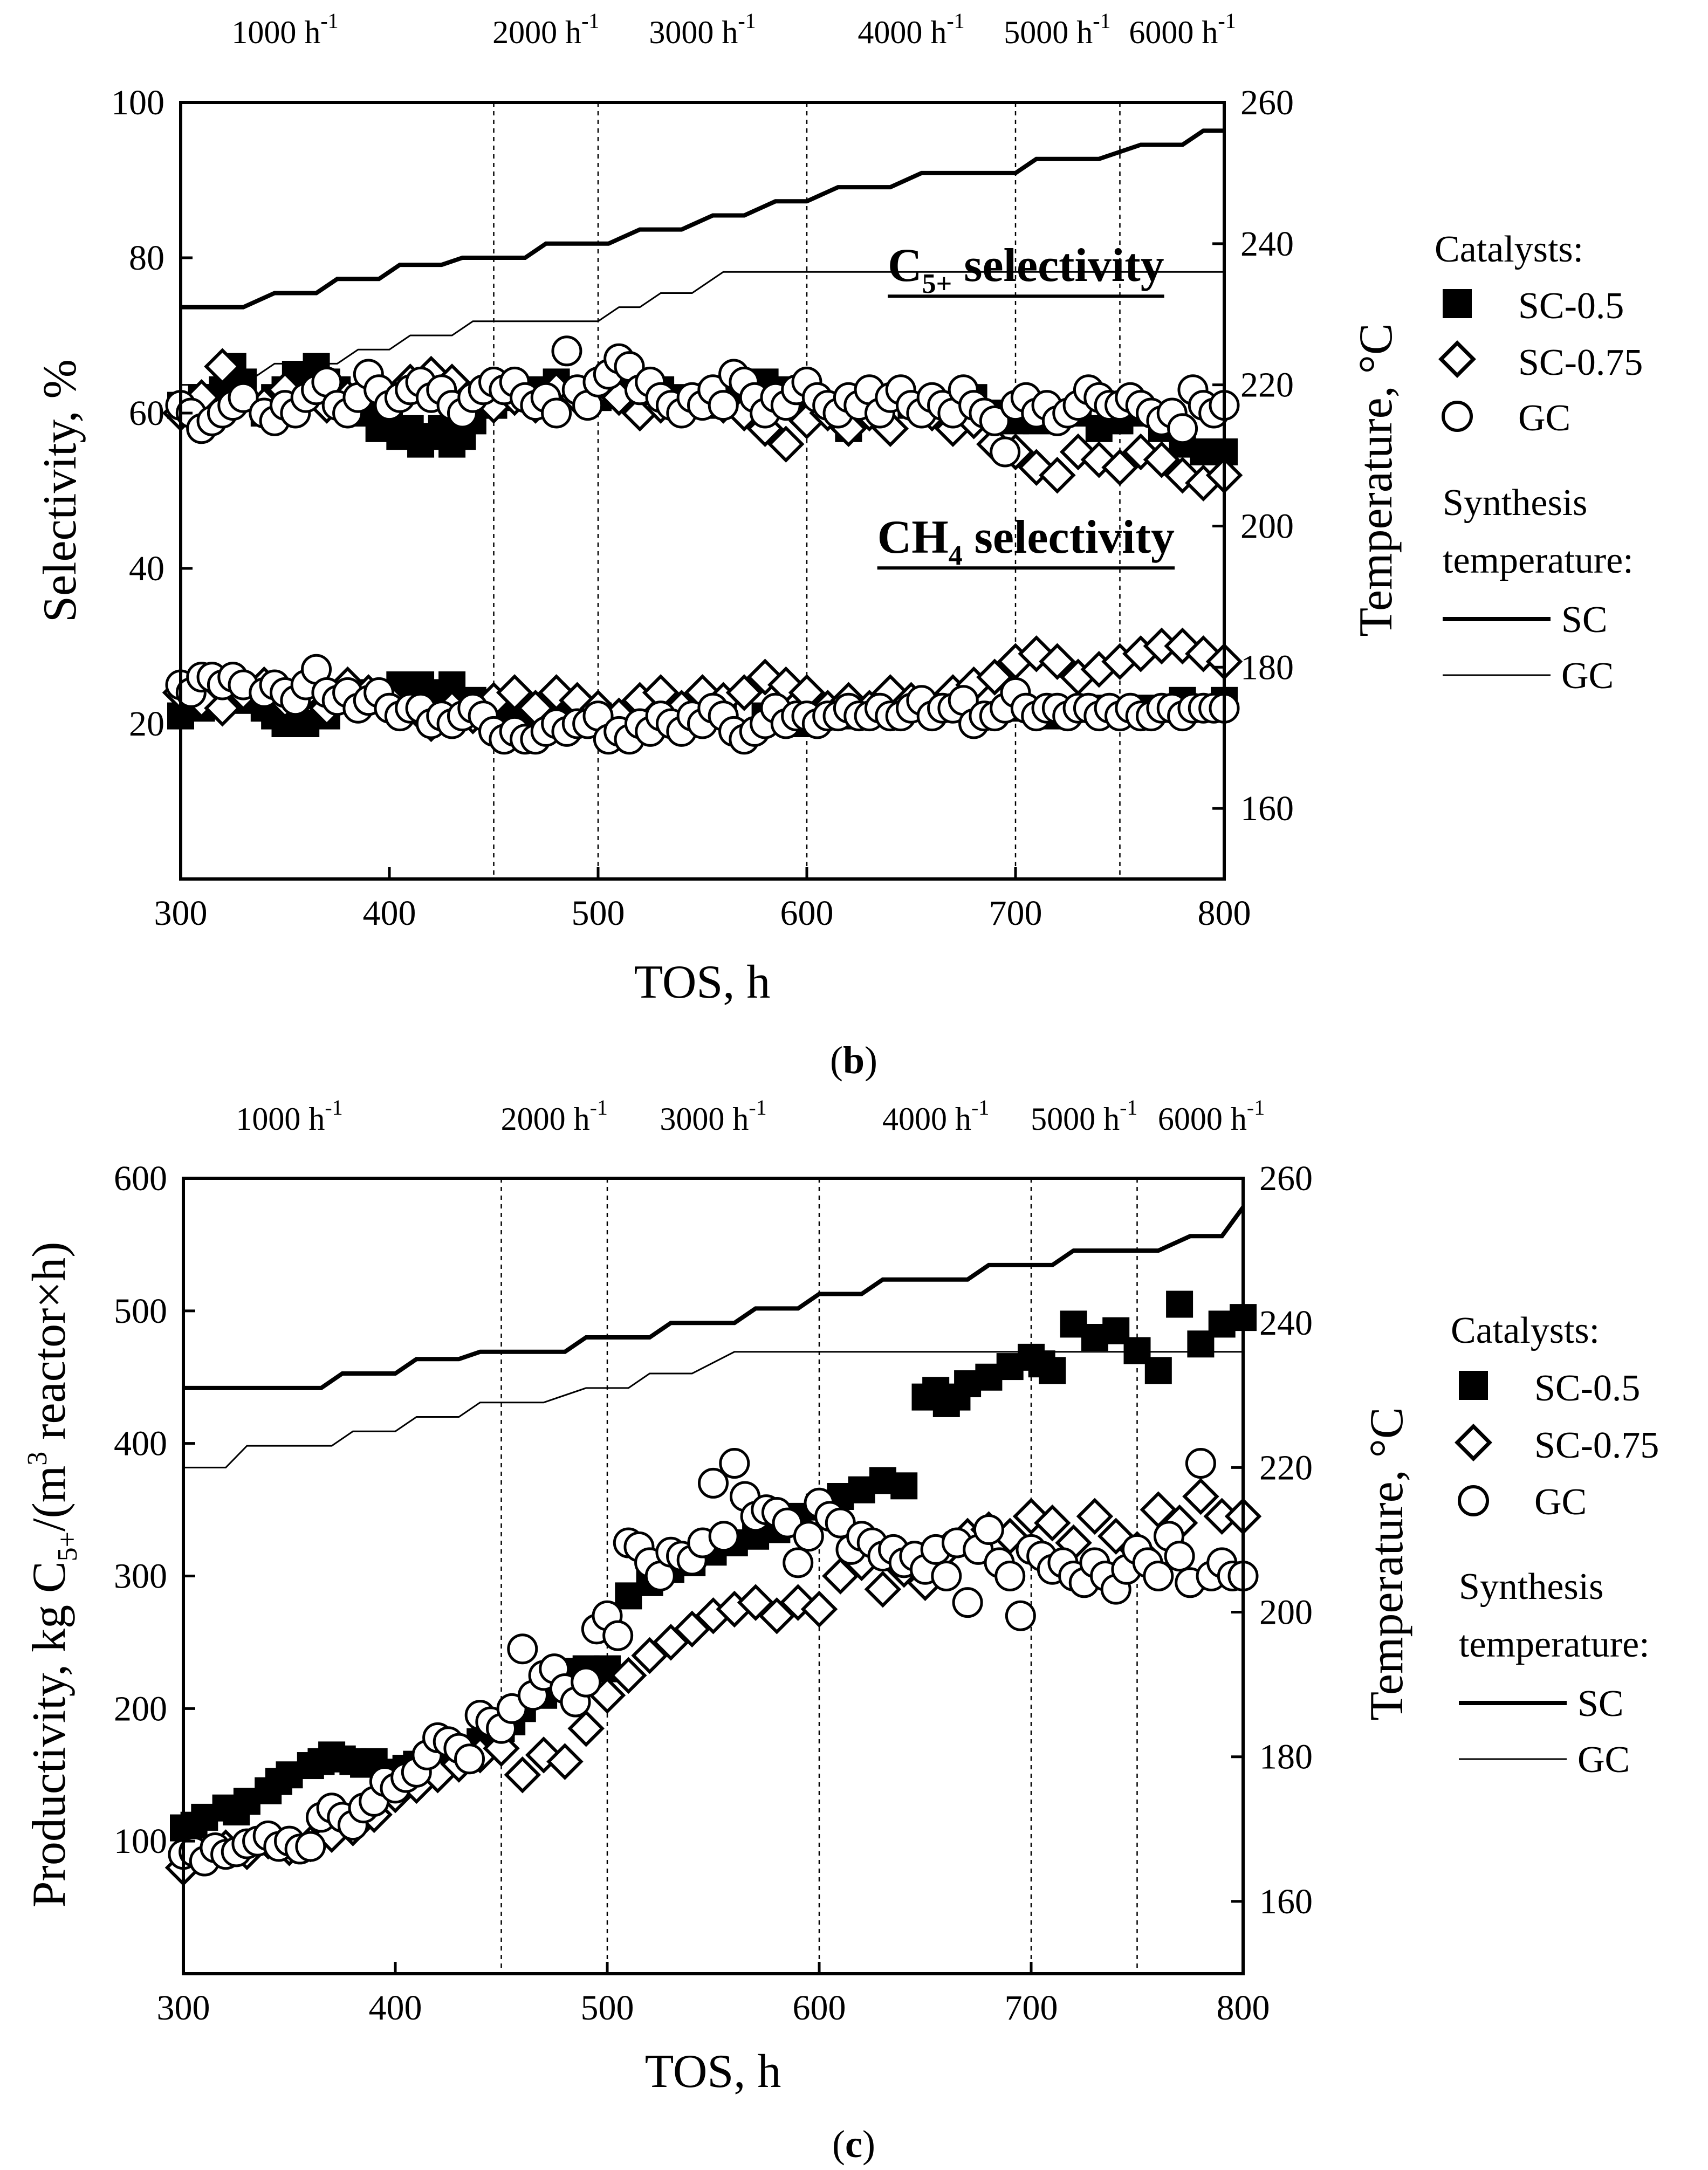 This screenshot has width=1708, height=2170. Describe the element at coordinates (1538, 560) in the screenshot. I see `b-legend-temperature-title: temperature:` at that location.